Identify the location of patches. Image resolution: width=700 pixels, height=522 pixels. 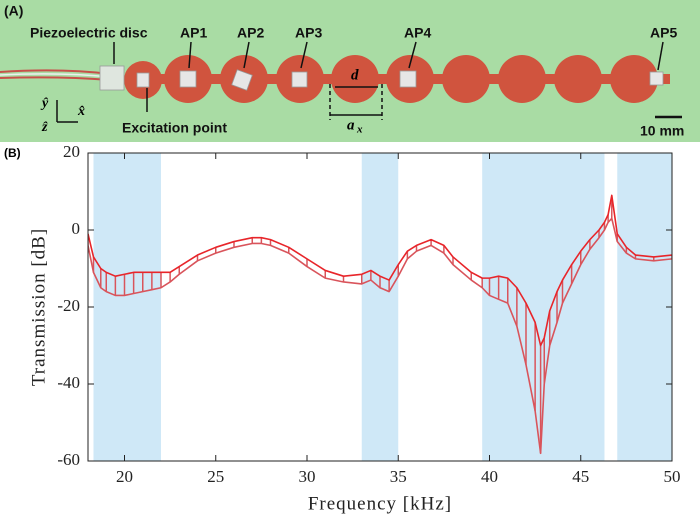
(381, 78).